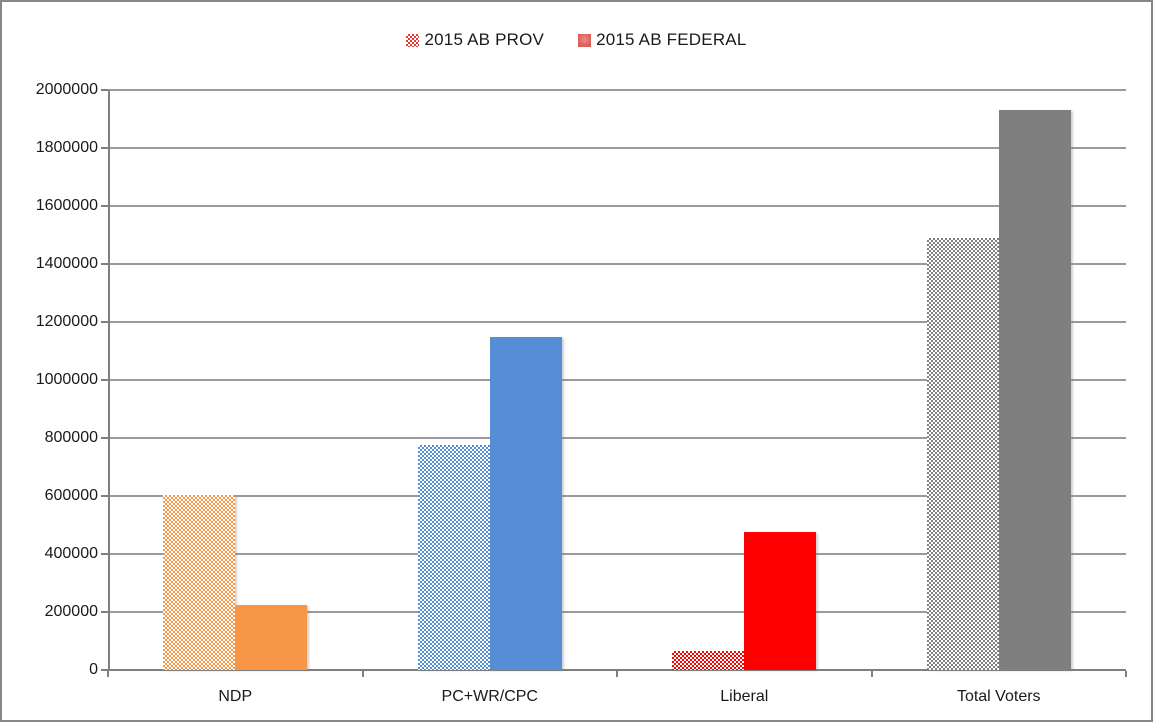  I want to click on bar-federal-pc-wr-cpc, so click(525, 503).